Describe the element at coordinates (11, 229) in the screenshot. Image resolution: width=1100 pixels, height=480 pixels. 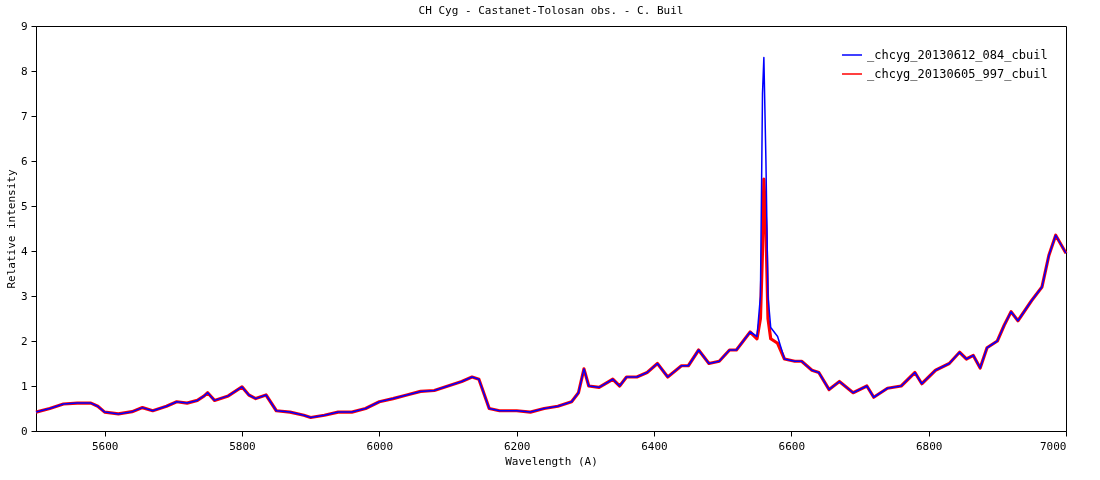
I see `y-axis-title: Relative intensity` at that location.